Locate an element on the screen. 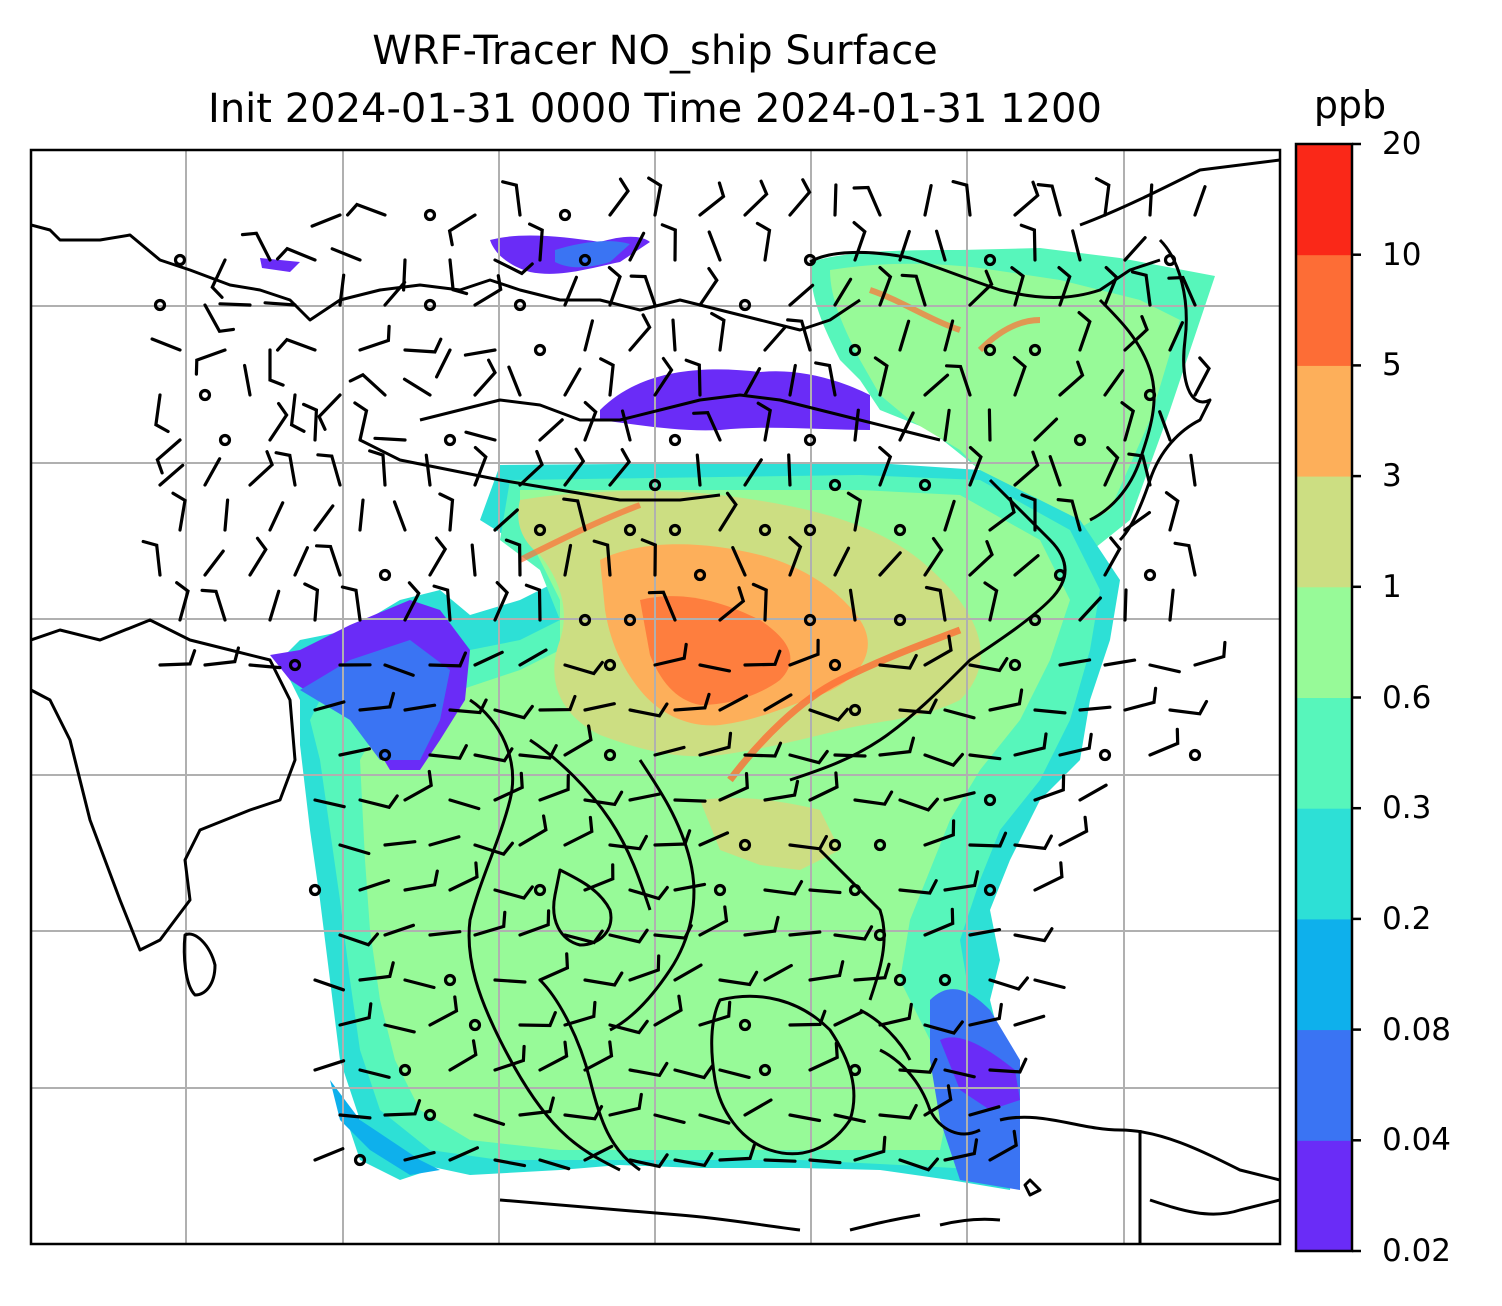 Image resolution: width=1502 pixels, height=1306 pixels. coast-newguinea is located at coordinates (1139, 1148).